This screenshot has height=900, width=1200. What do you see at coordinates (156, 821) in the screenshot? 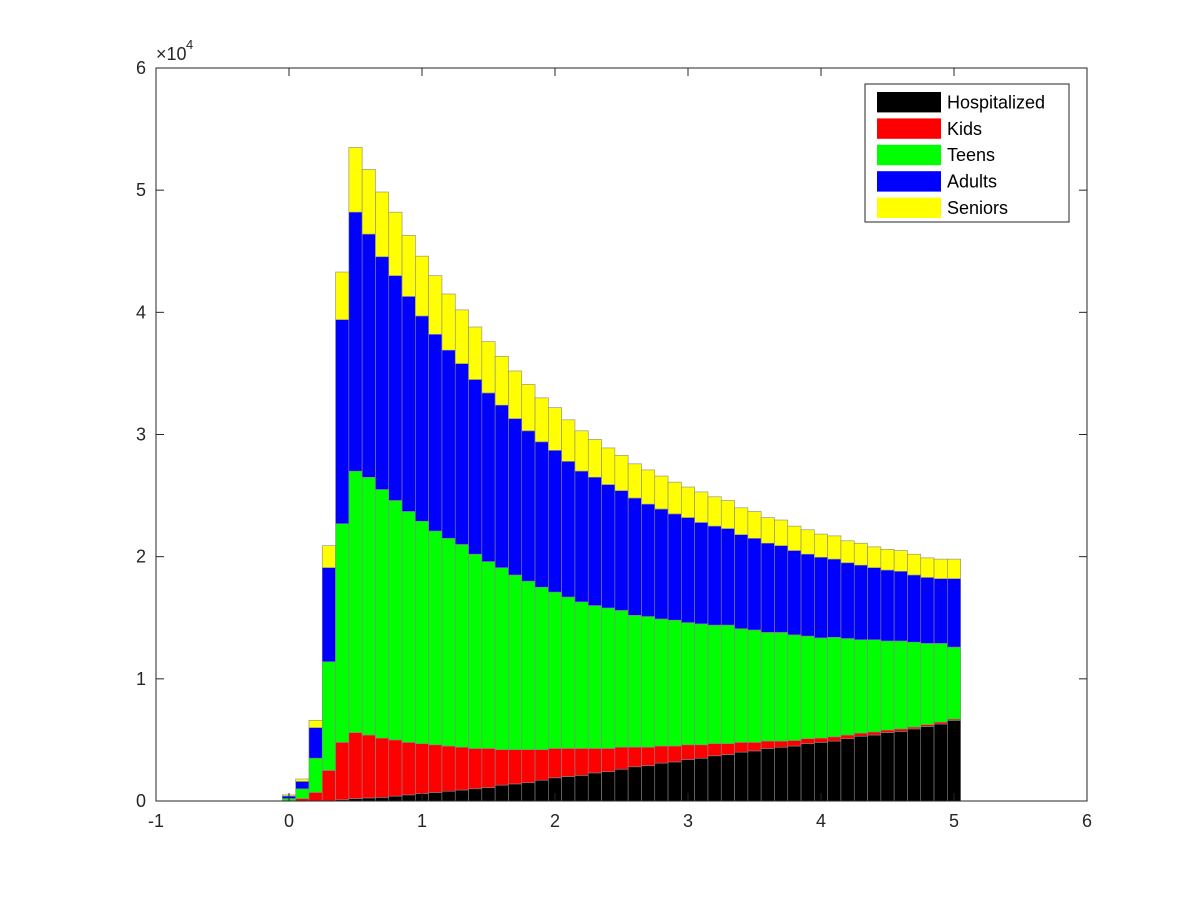
I see `x-tick-label: -1` at bounding box center [156, 821].